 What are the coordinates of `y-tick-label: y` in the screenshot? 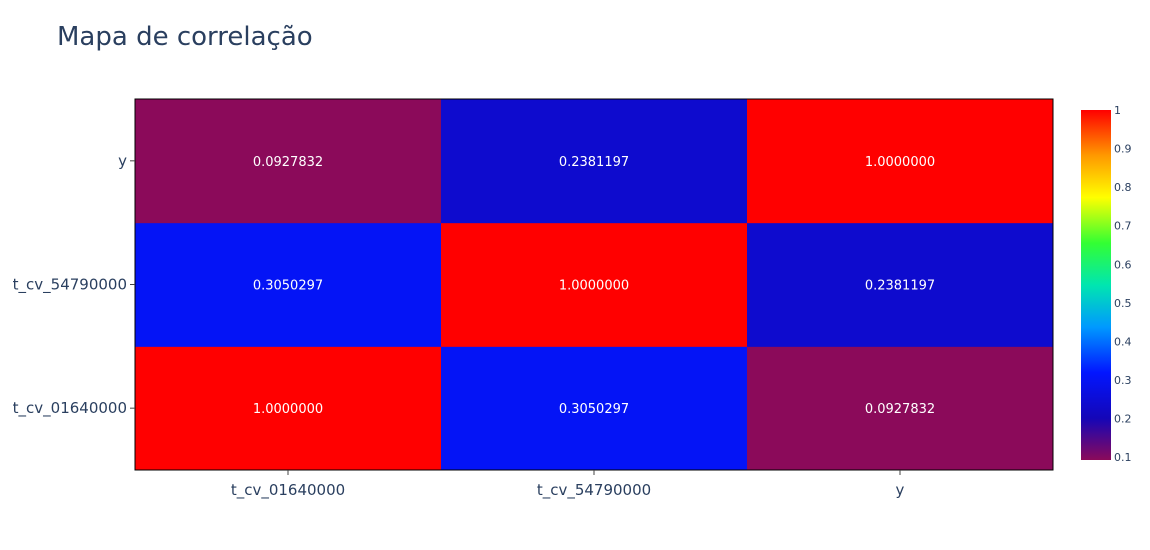 It's located at (122, 161).